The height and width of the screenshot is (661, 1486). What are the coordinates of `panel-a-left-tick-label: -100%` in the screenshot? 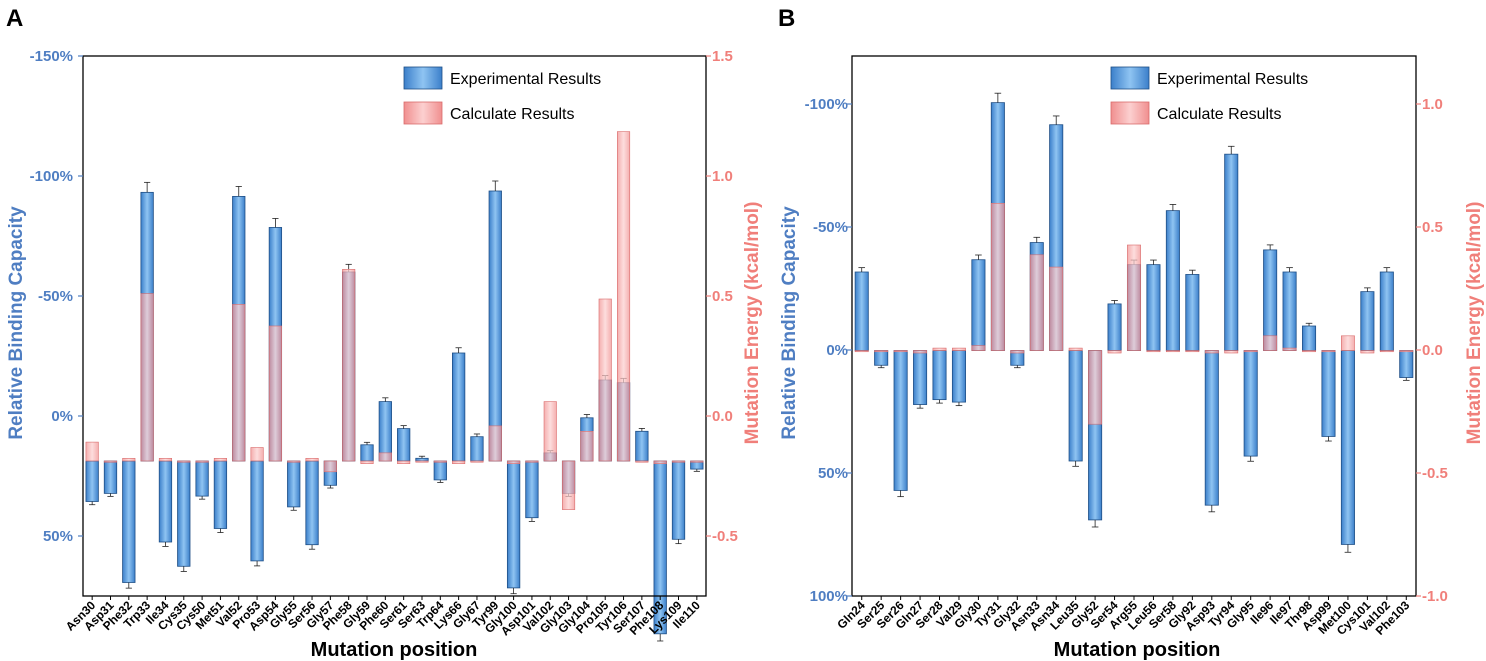 It's located at (51, 176).